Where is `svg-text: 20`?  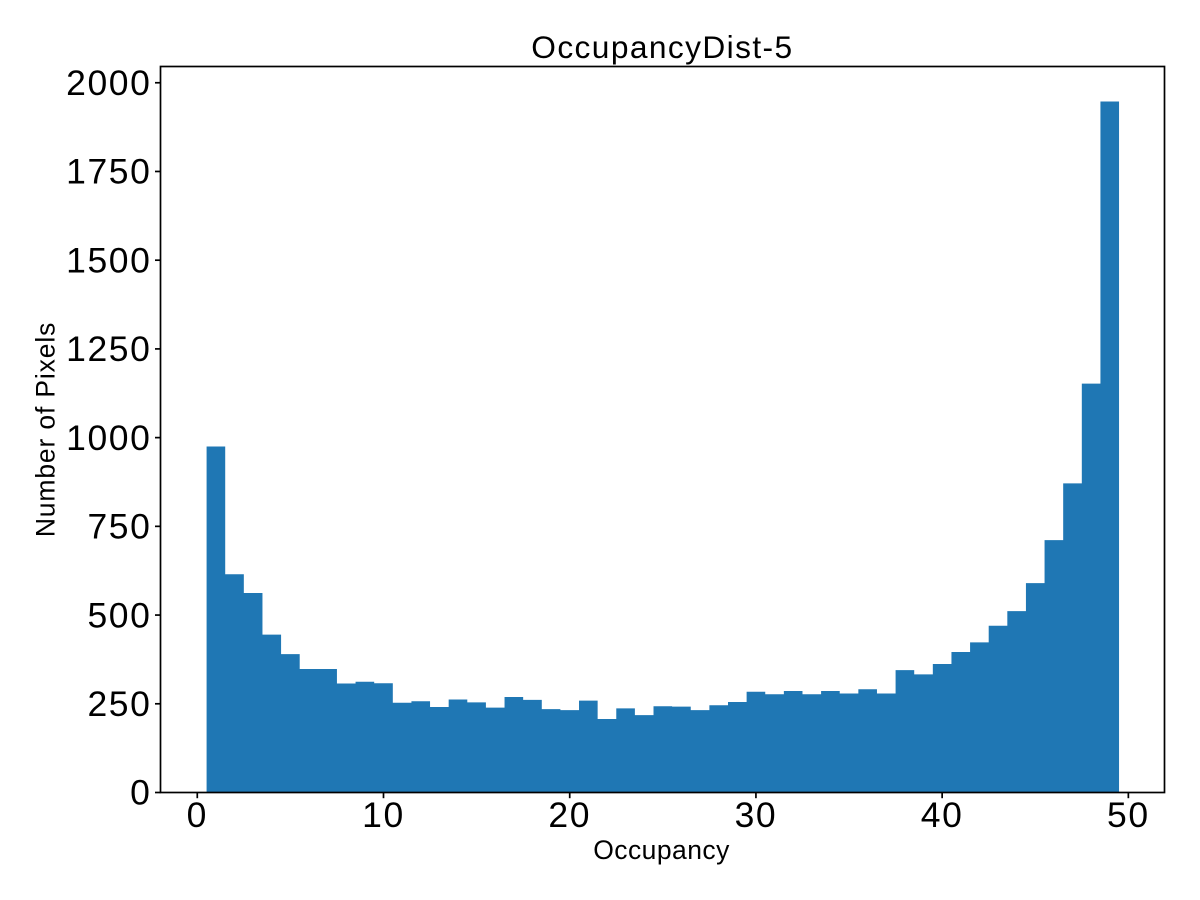 svg-text: 20 is located at coordinates (569, 815).